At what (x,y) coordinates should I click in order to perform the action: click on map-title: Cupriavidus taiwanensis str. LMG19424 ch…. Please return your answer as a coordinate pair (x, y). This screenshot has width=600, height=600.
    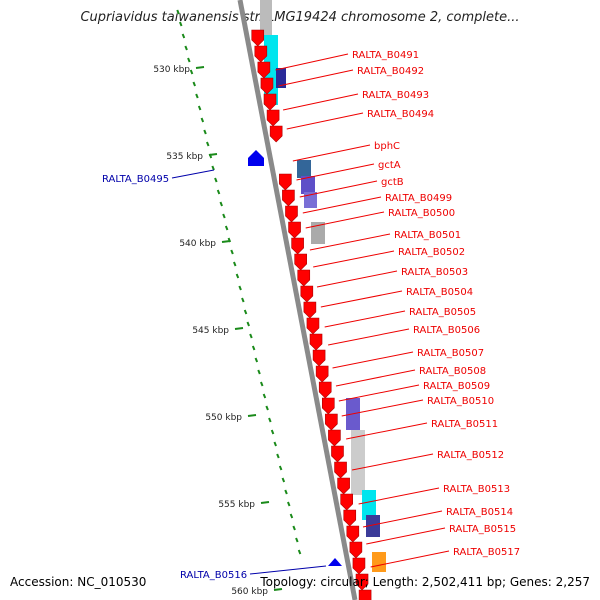
    Looking at the image, I should click on (300, 17).